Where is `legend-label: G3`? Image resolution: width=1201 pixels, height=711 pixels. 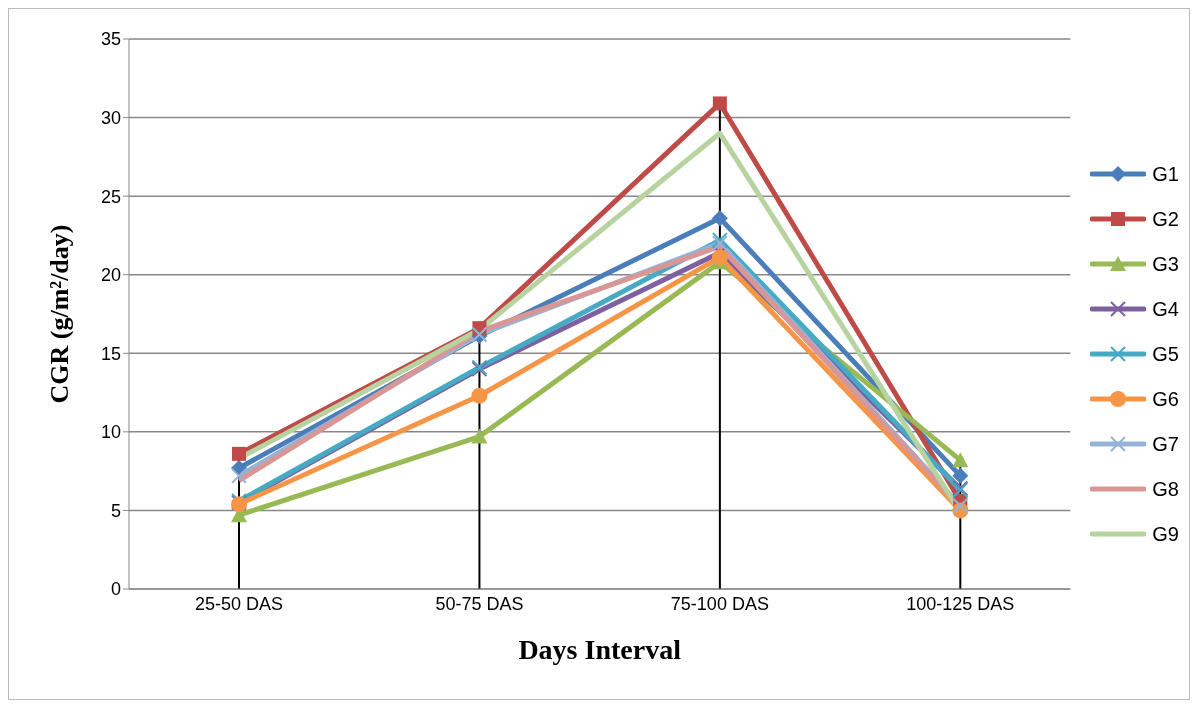
legend-label: G3 is located at coordinates (1165, 264).